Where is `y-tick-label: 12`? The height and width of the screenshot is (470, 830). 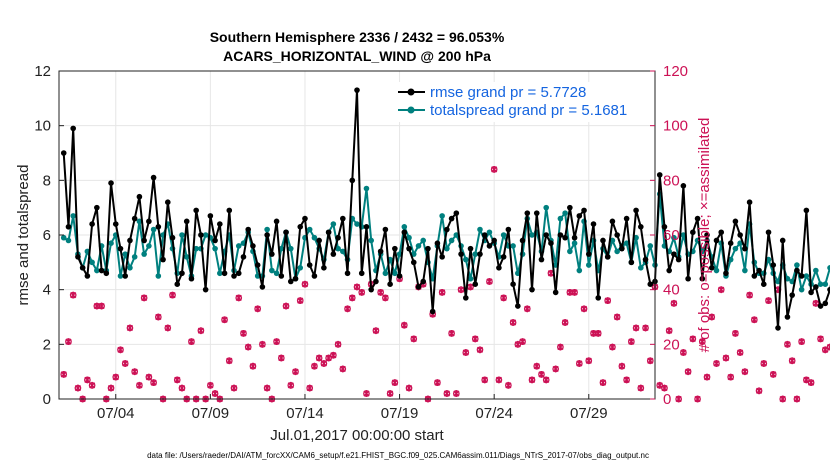
y-tick-label: 12 is located at coordinates (42, 71).